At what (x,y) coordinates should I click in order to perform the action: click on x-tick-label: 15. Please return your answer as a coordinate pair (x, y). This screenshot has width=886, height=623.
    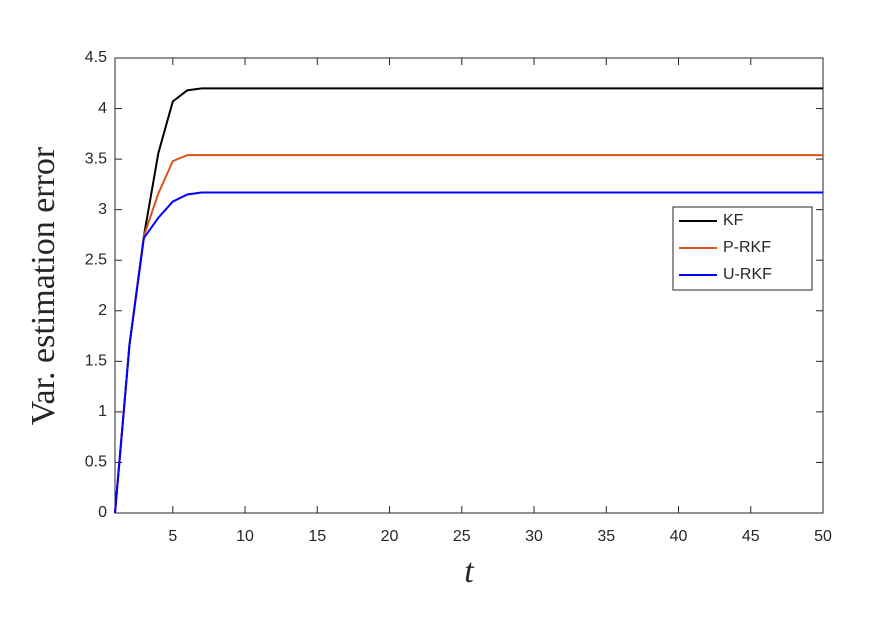
    Looking at the image, I should click on (317, 536).